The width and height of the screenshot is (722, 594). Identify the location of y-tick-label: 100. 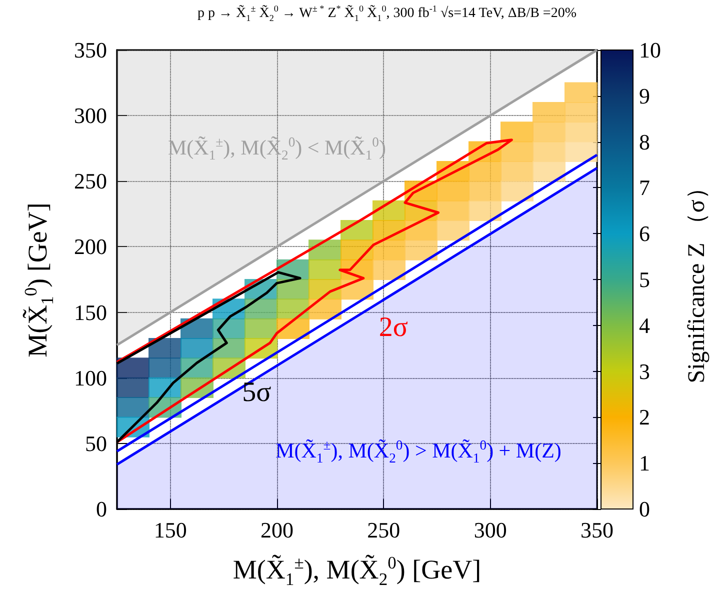
(90, 377).